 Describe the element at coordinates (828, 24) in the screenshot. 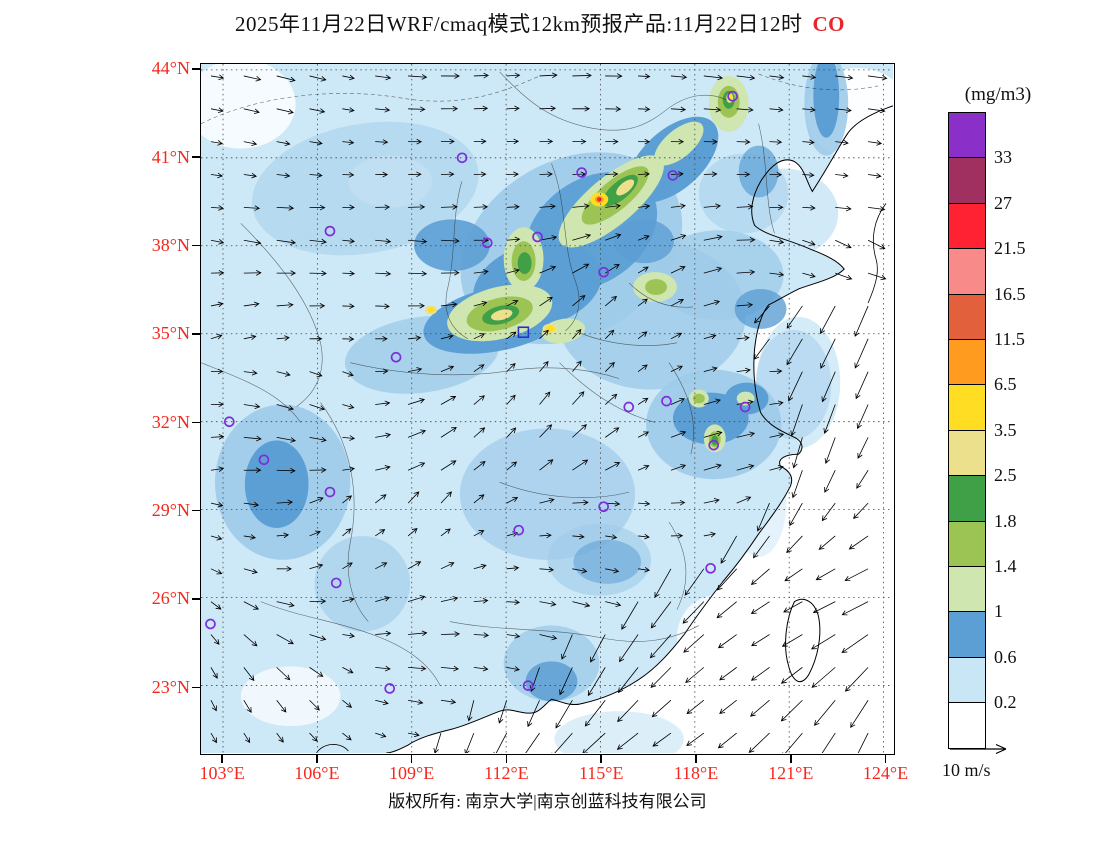

I see `title-species: CO` at that location.